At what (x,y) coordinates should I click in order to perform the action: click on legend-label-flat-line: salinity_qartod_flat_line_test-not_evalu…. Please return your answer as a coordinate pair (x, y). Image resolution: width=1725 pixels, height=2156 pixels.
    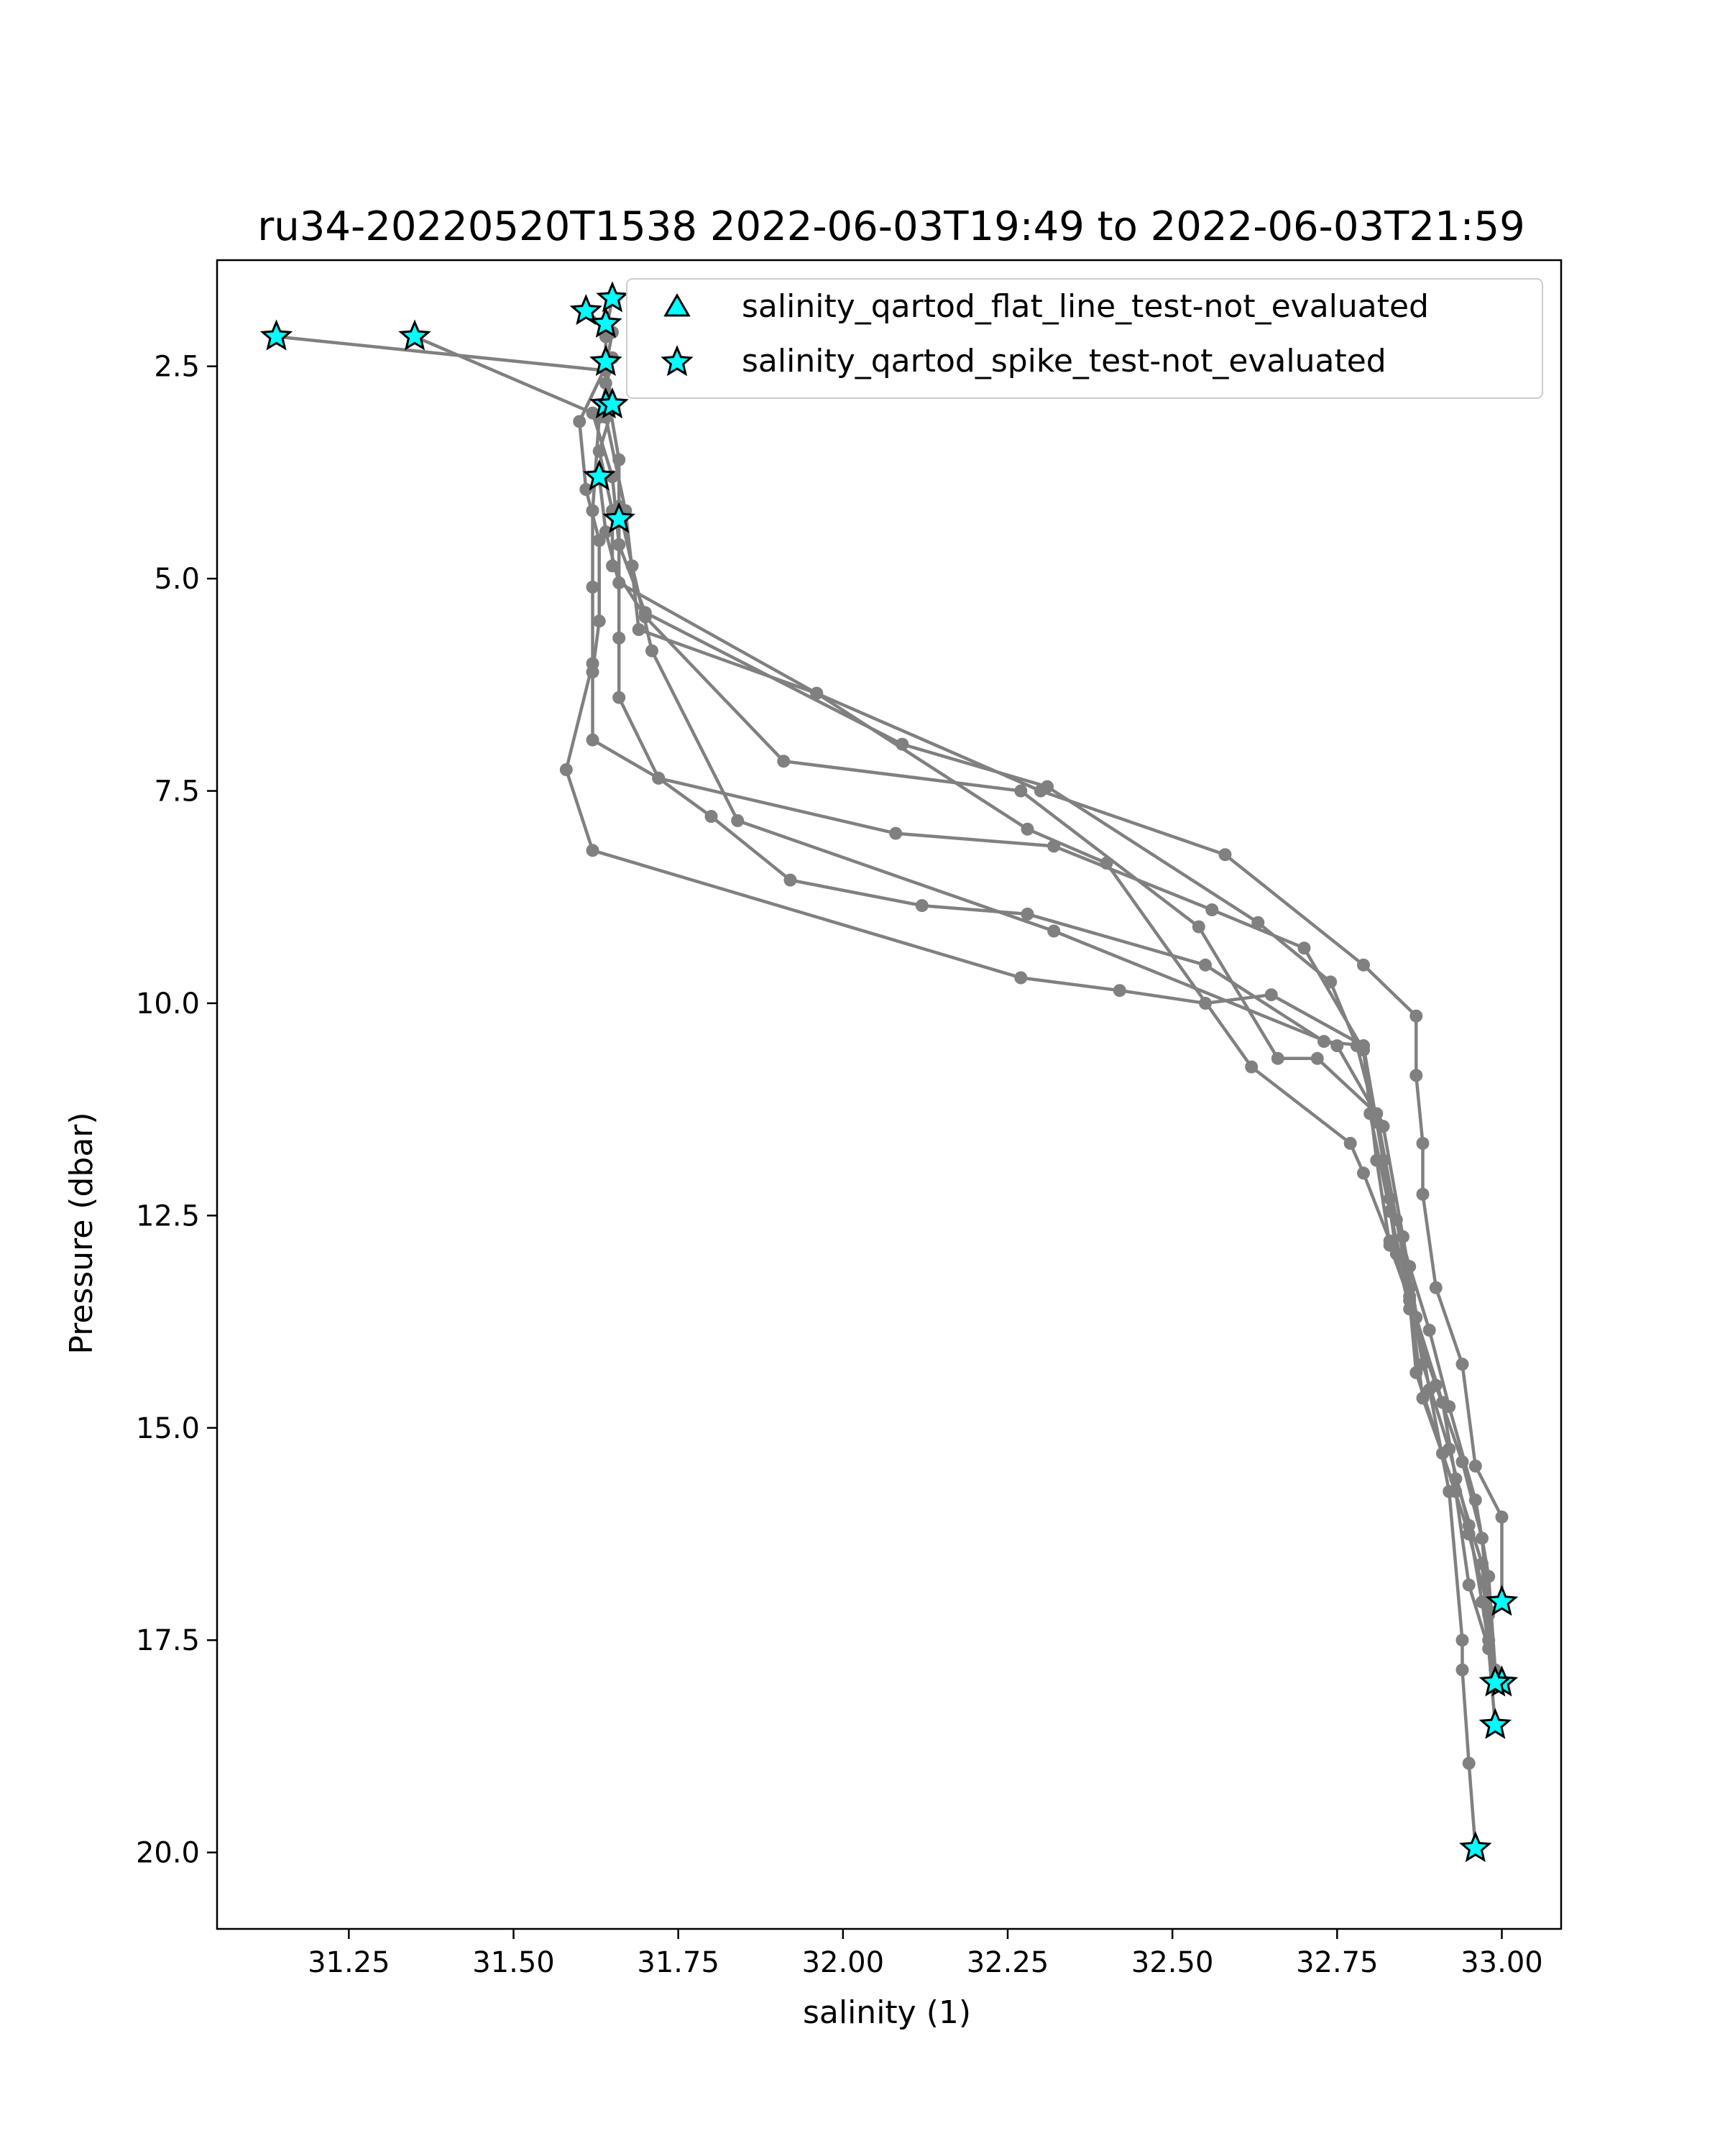
    Looking at the image, I should click on (1085, 306).